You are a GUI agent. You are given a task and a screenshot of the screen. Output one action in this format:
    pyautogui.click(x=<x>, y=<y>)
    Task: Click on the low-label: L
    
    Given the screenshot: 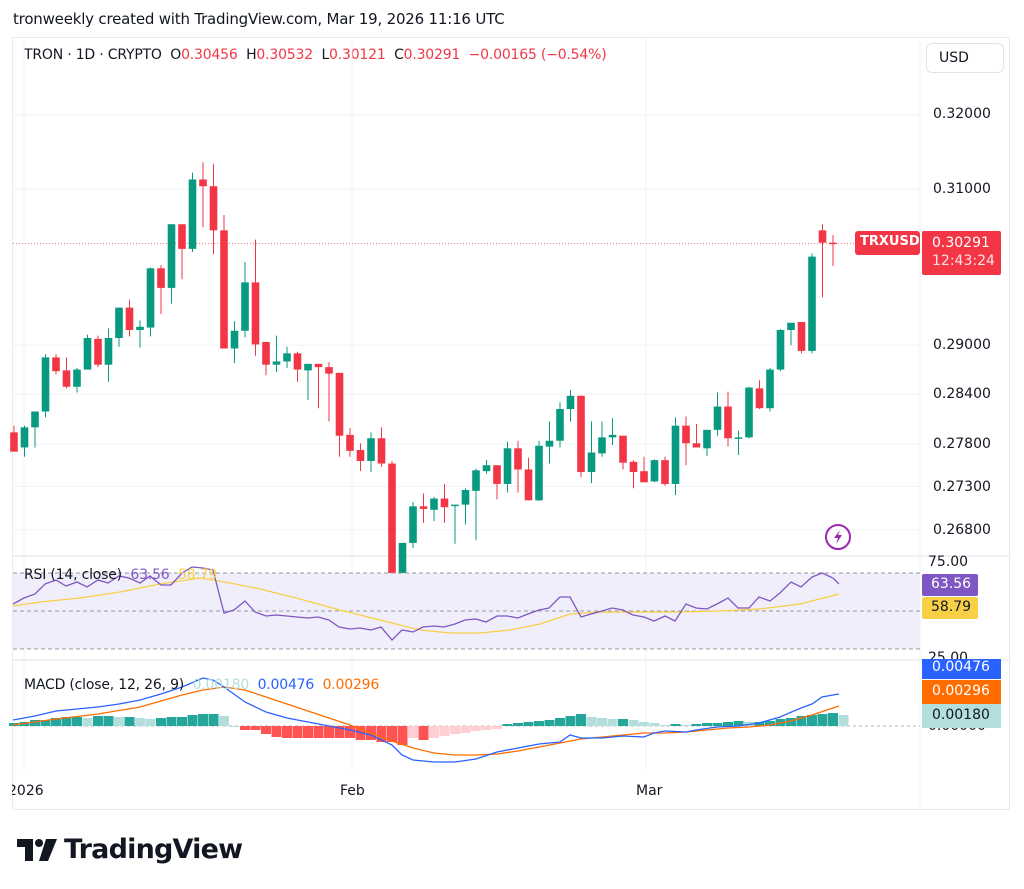 What is the action you would take?
    pyautogui.click(x=325, y=55)
    